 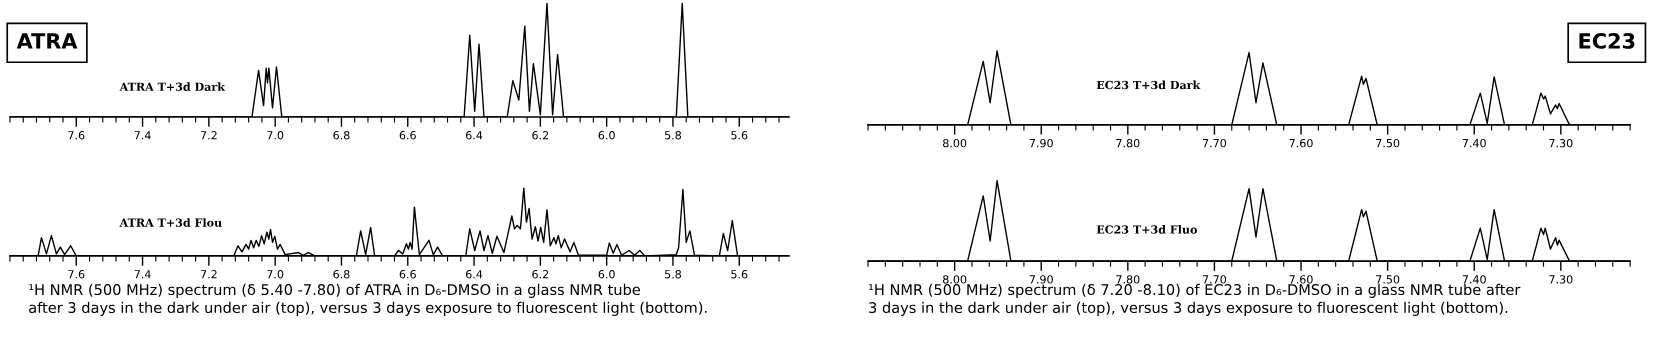 What do you see at coordinates (172, 86) in the screenshot?
I see `annotation: ATRA T+3d Dark` at bounding box center [172, 86].